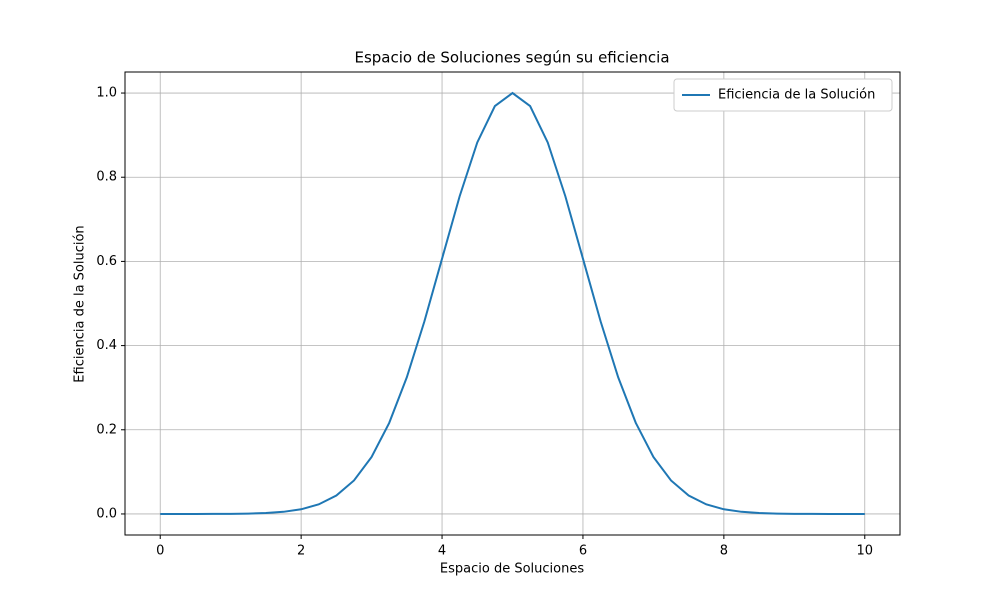  I want to click on y-tick-label: 1.0, so click(106, 93).